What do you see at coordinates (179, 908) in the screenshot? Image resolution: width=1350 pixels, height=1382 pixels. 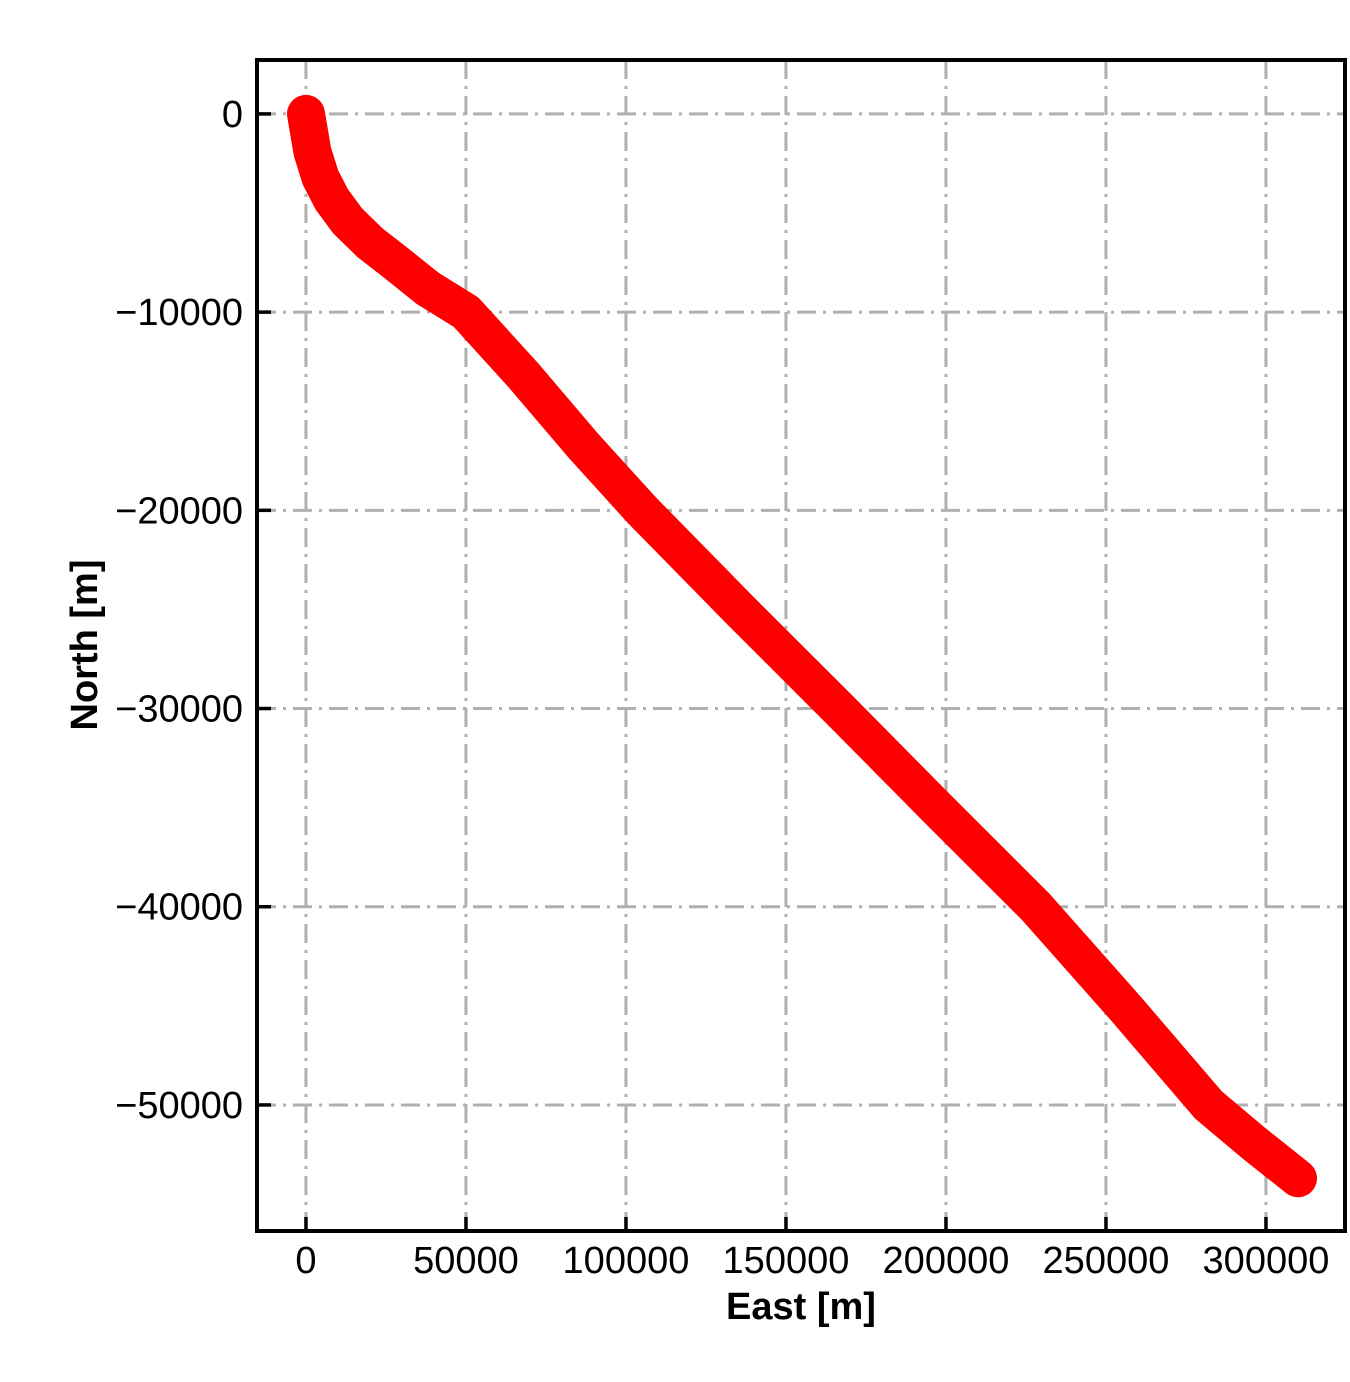 I see `y-tick-label: −40000` at bounding box center [179, 908].